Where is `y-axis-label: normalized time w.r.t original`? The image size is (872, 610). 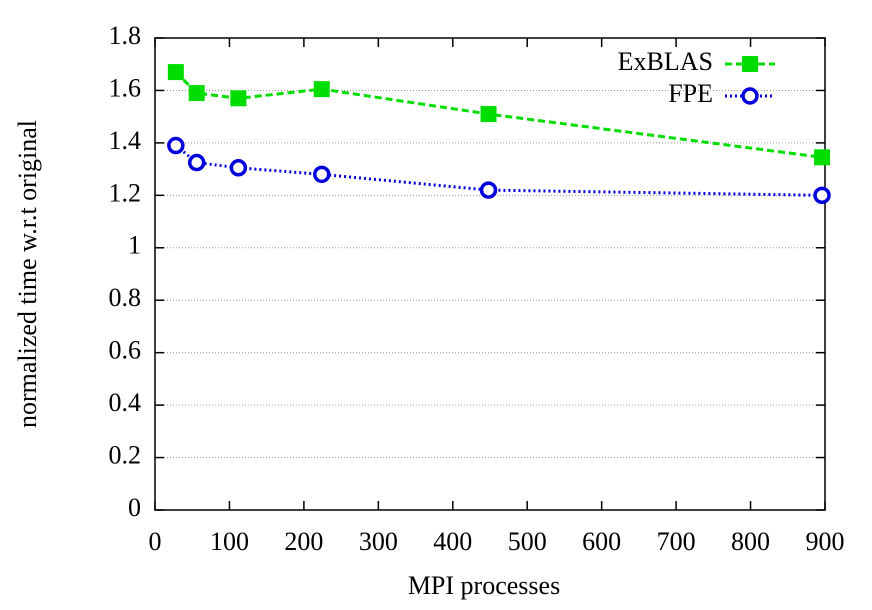 y-axis-label: normalized time w.r.t original is located at coordinates (27, 274).